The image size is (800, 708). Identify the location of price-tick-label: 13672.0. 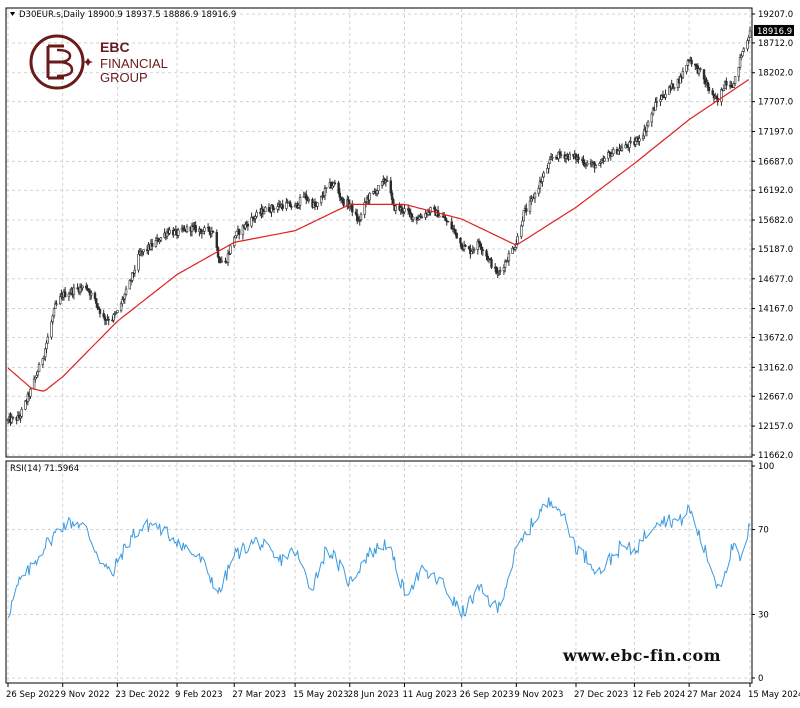
(775, 339).